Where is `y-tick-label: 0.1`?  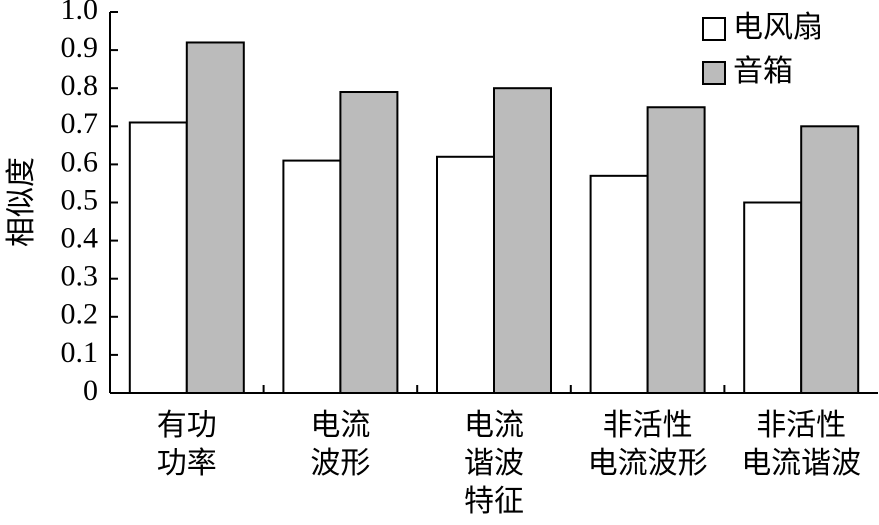
y-tick-label: 0.1 is located at coordinates (80, 352).